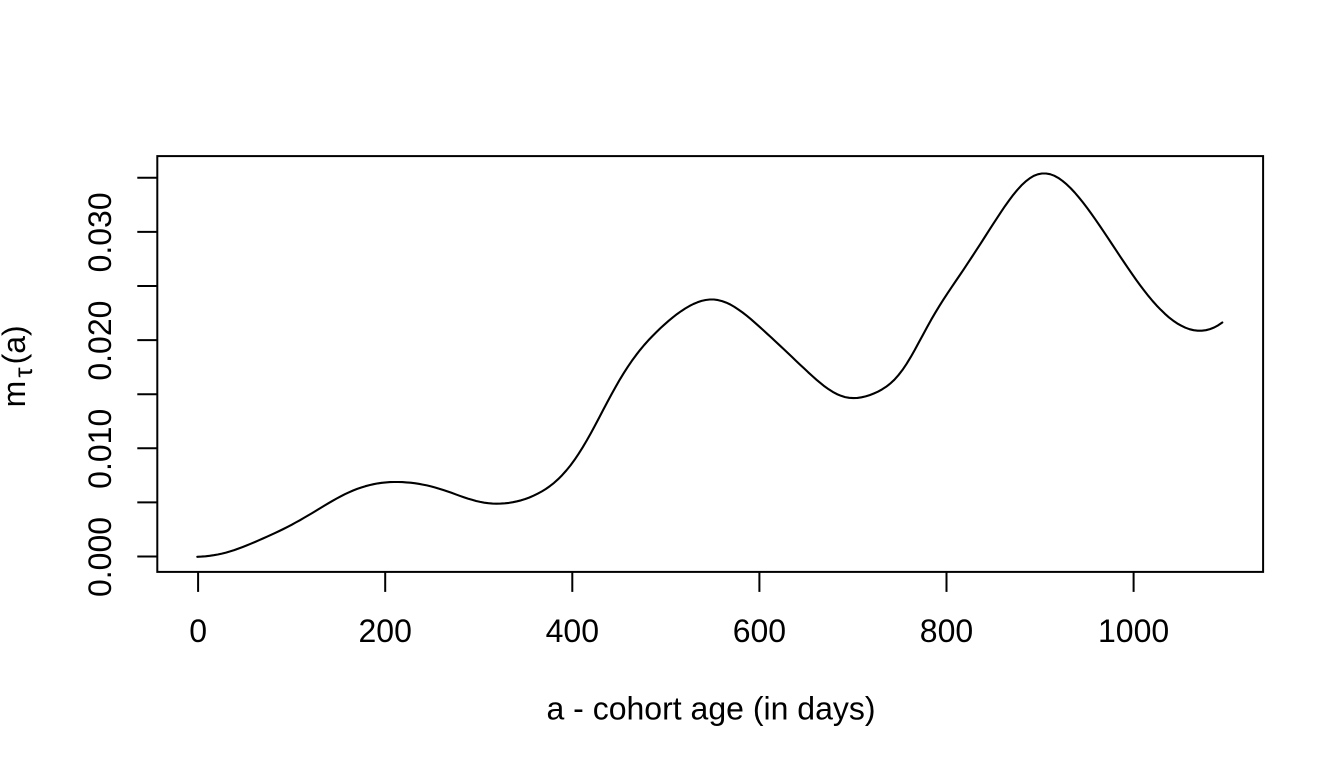  What do you see at coordinates (759, 631) in the screenshot?
I see `svg-text: 600` at bounding box center [759, 631].